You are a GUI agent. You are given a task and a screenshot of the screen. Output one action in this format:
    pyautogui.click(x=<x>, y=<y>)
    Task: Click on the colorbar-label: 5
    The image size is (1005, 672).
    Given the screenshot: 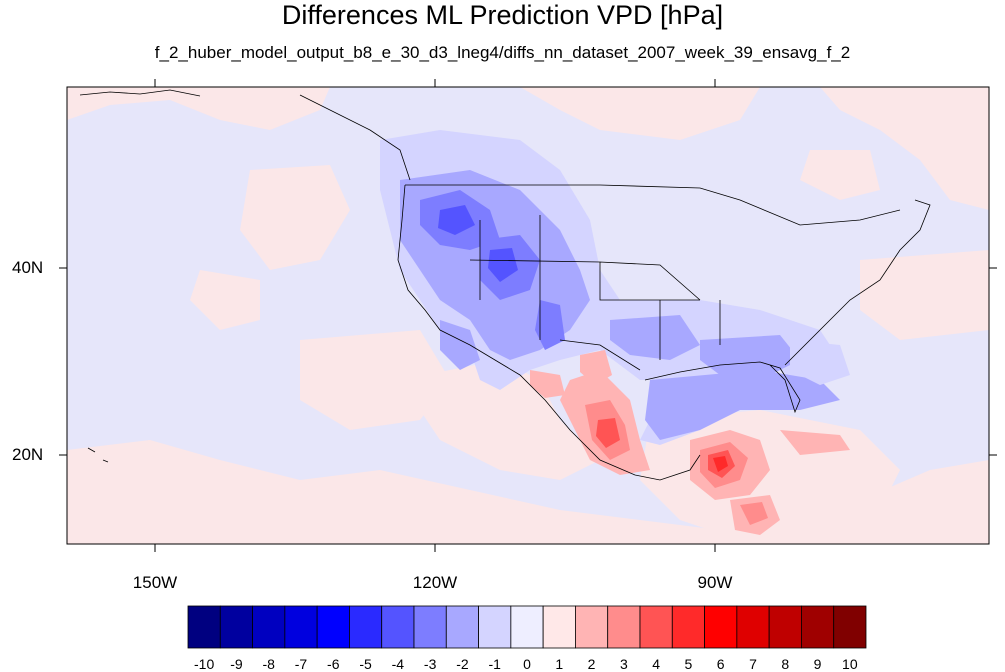 What is the action you would take?
    pyautogui.click(x=688, y=664)
    